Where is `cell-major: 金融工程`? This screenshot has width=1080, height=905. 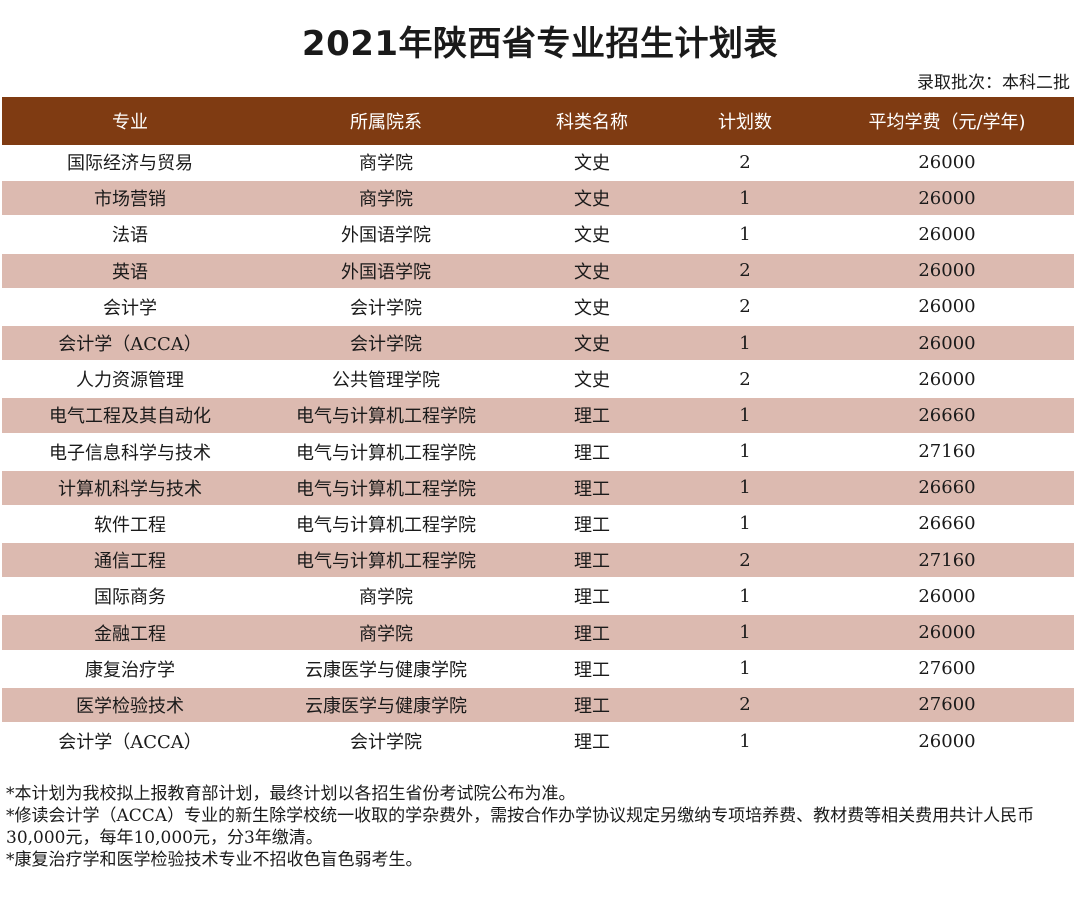
cell-major: 金融工程 is located at coordinates (130, 632).